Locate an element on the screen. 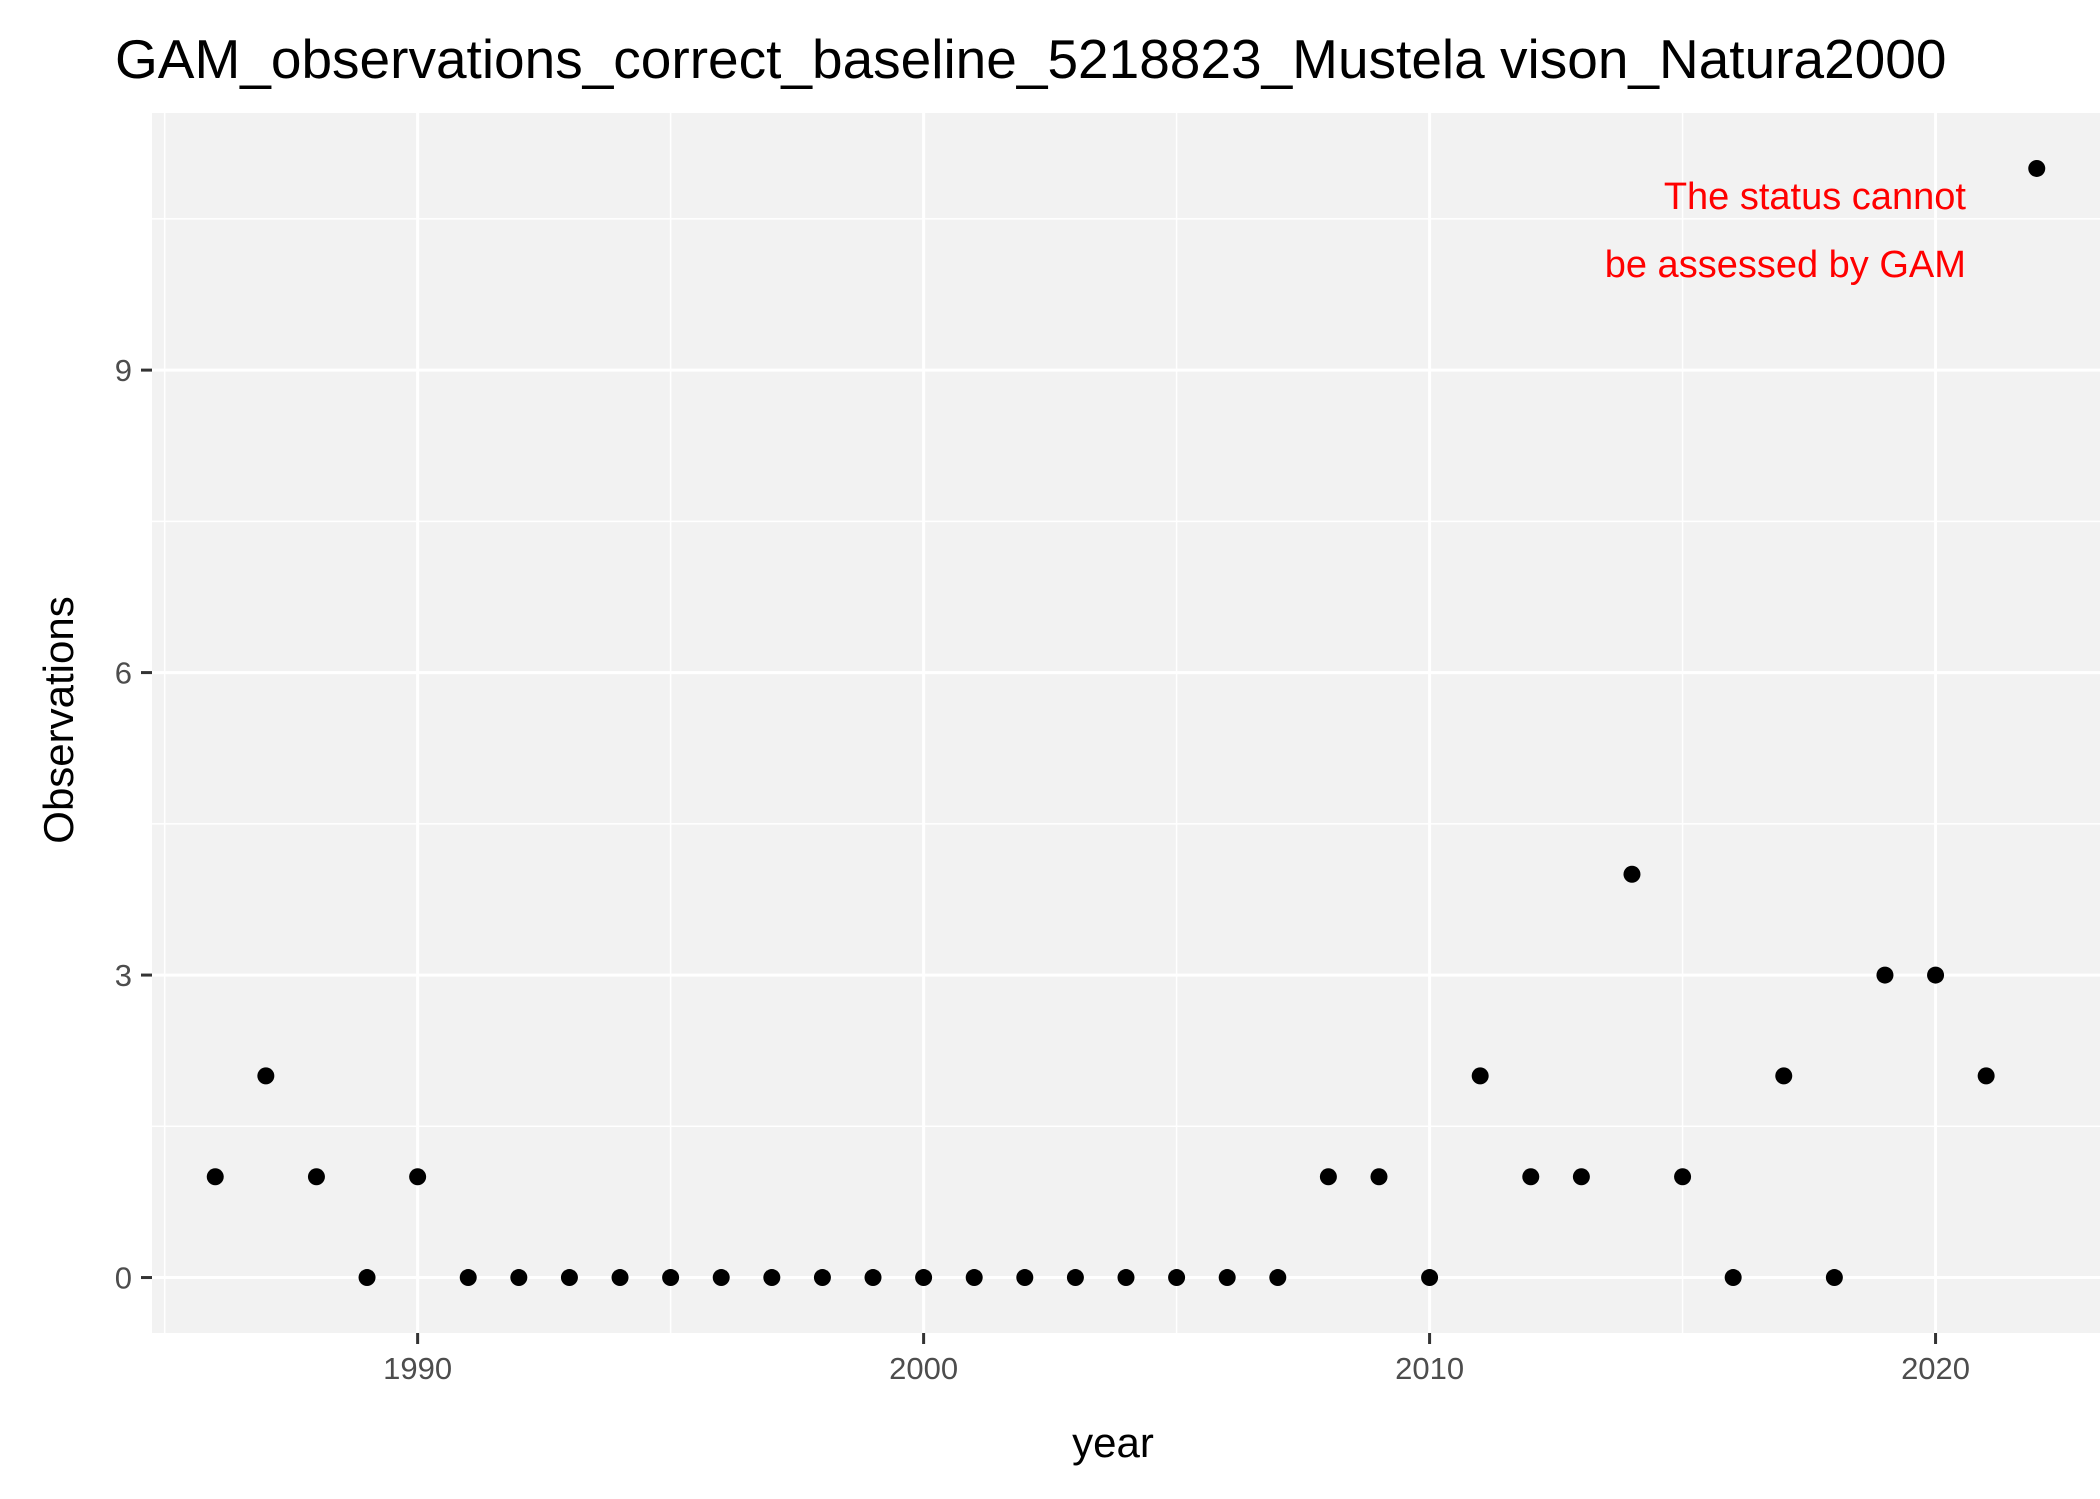  y-axis-title: Observations is located at coordinates (58, 719).